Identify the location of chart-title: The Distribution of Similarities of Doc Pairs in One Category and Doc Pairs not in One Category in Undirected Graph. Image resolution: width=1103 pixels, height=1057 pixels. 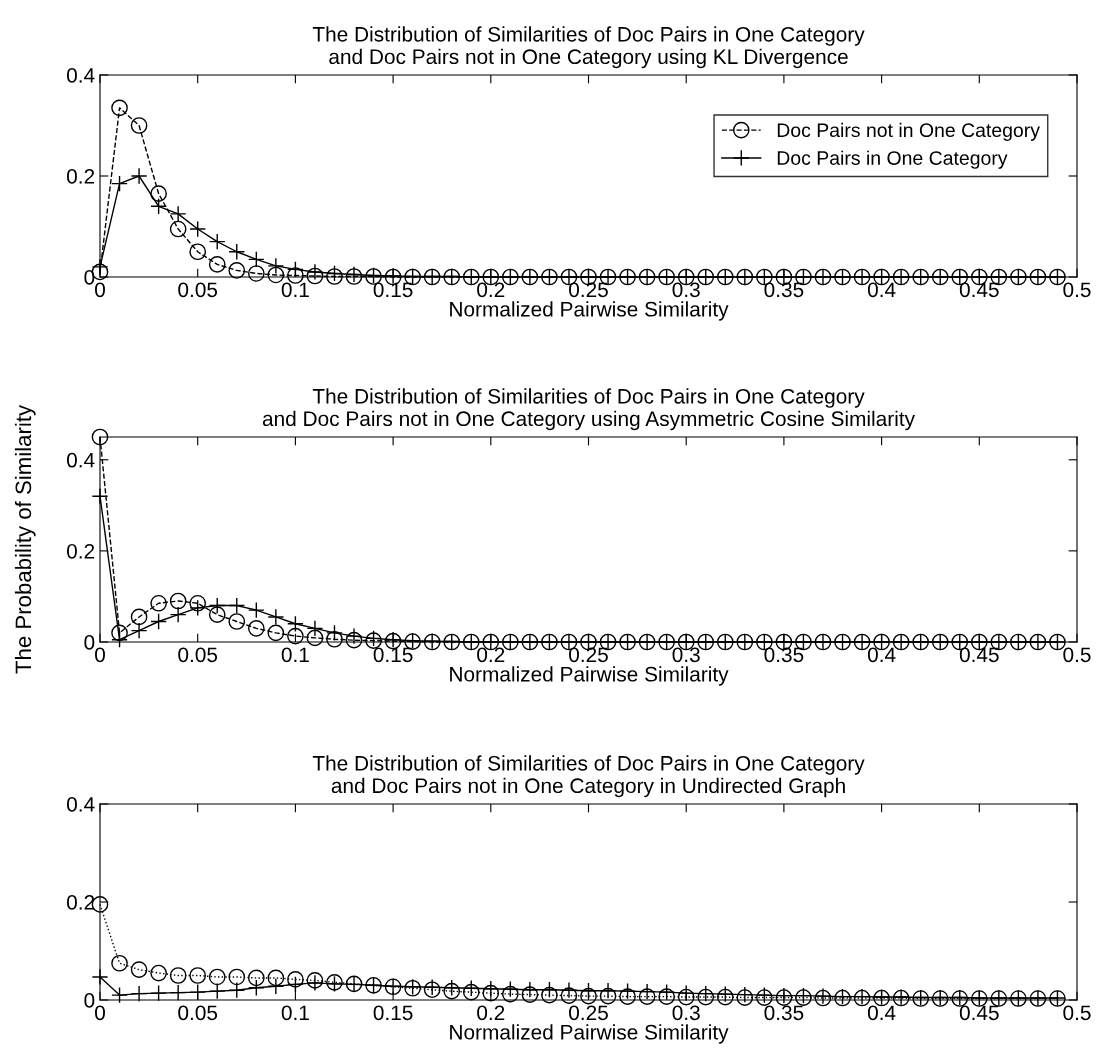
(588, 776).